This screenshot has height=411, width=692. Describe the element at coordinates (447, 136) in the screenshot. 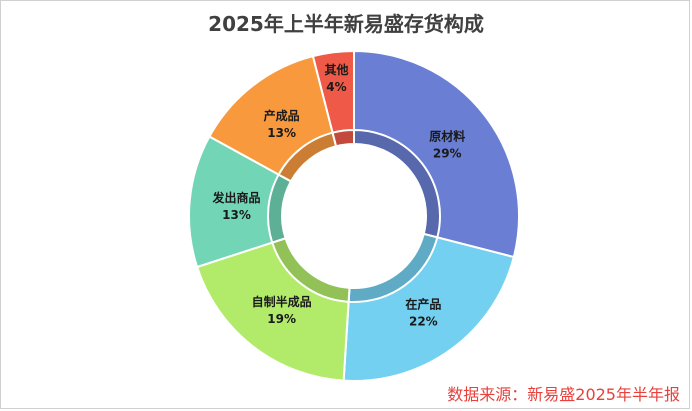

I see `slice-1-name-label: 原材料` at that location.